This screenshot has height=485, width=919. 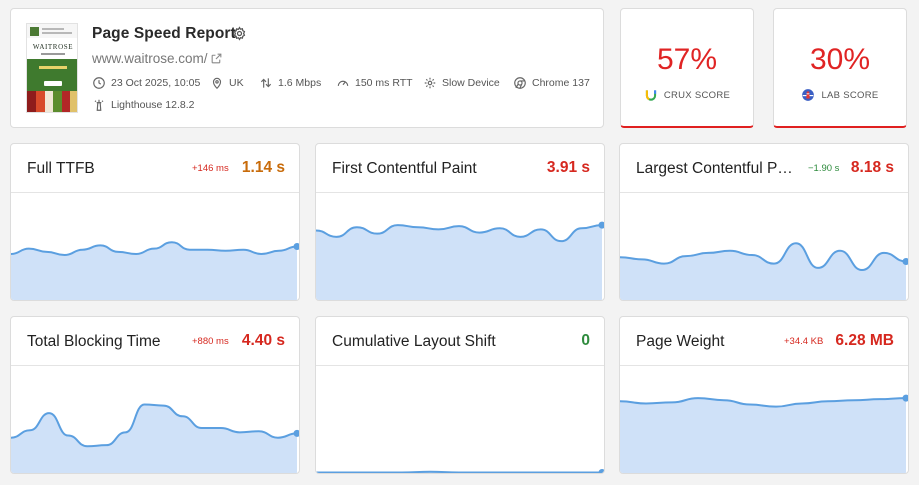 I want to click on page-thumbnail: WAITROSE, so click(x=52, y=68).